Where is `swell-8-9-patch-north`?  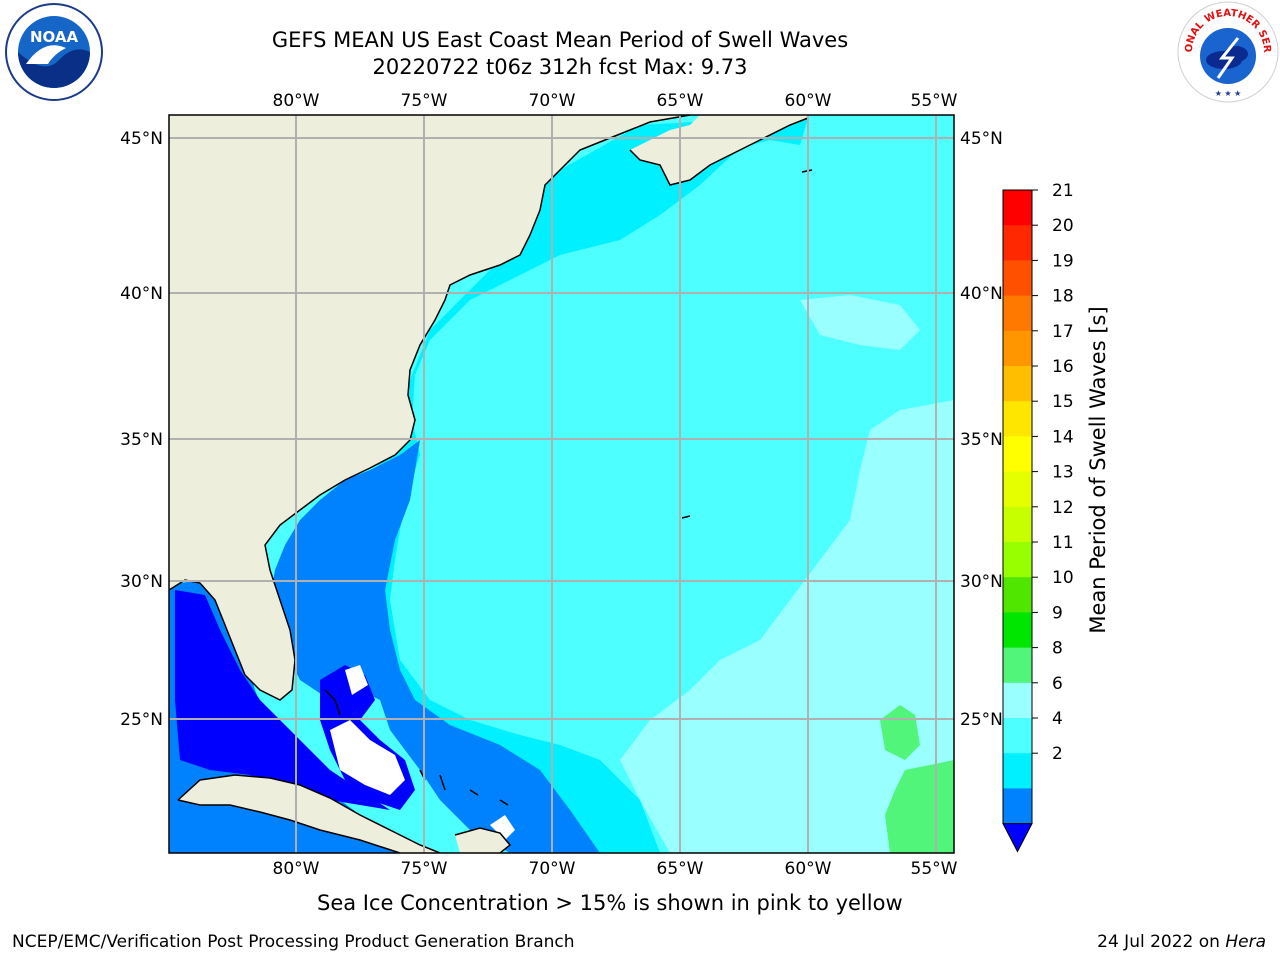
swell-8-9-patch-north is located at coordinates (860, 322).